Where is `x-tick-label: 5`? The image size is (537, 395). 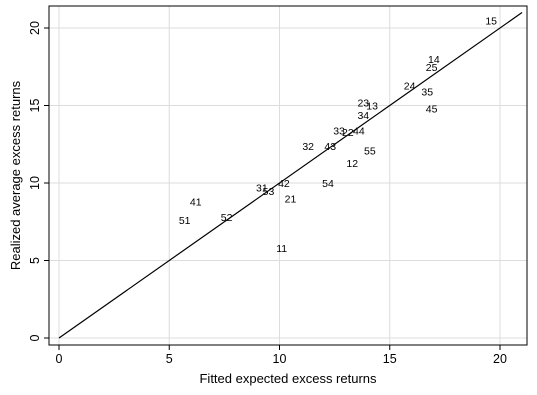 x-tick-label: 5 is located at coordinates (169, 359).